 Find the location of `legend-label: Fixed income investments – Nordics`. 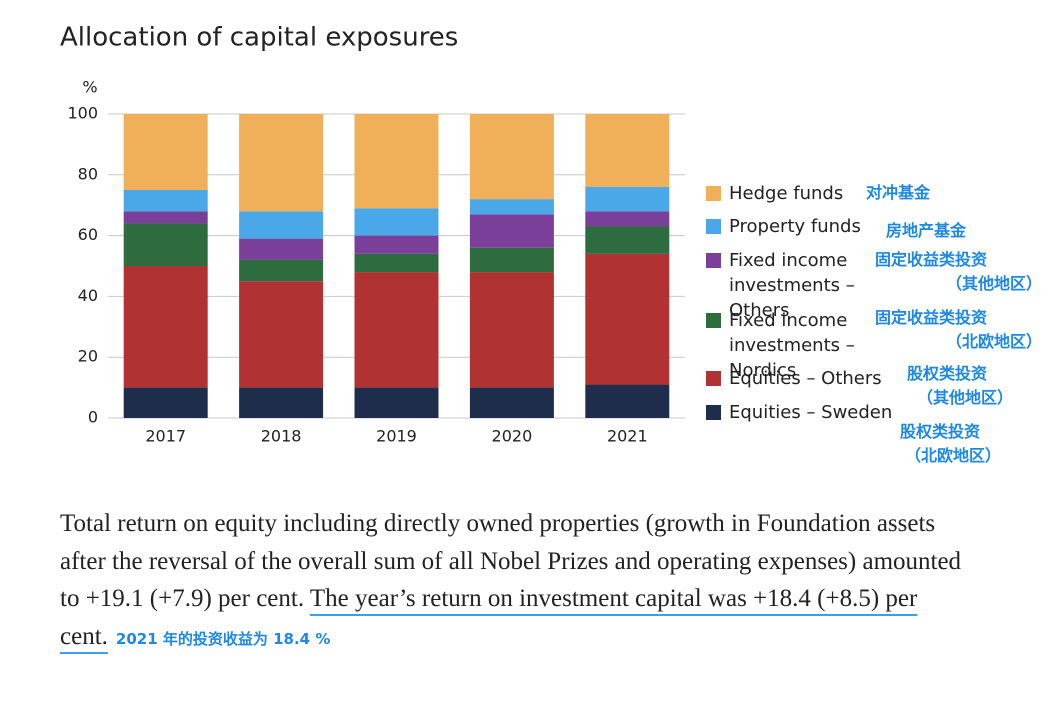

legend-label: Fixed income investments – Nordics is located at coordinates (792, 345).